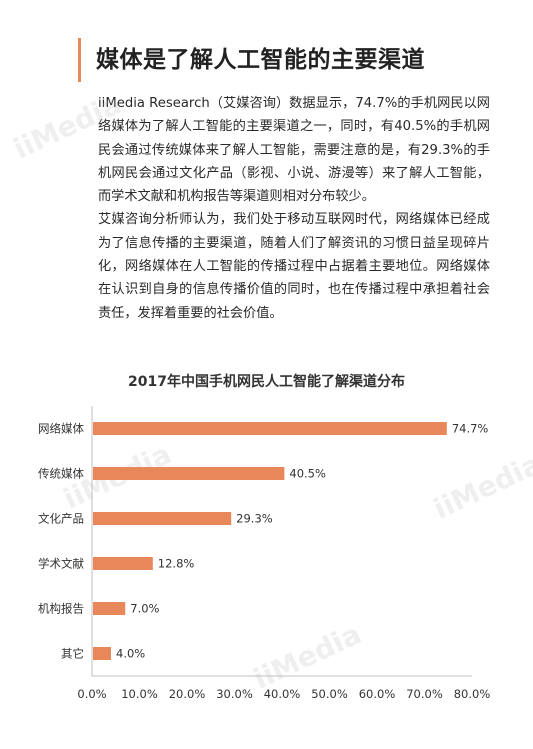 This screenshot has height=749, width=533. Describe the element at coordinates (282, 694) in the screenshot. I see `x-tick-label: 40.0%` at that location.